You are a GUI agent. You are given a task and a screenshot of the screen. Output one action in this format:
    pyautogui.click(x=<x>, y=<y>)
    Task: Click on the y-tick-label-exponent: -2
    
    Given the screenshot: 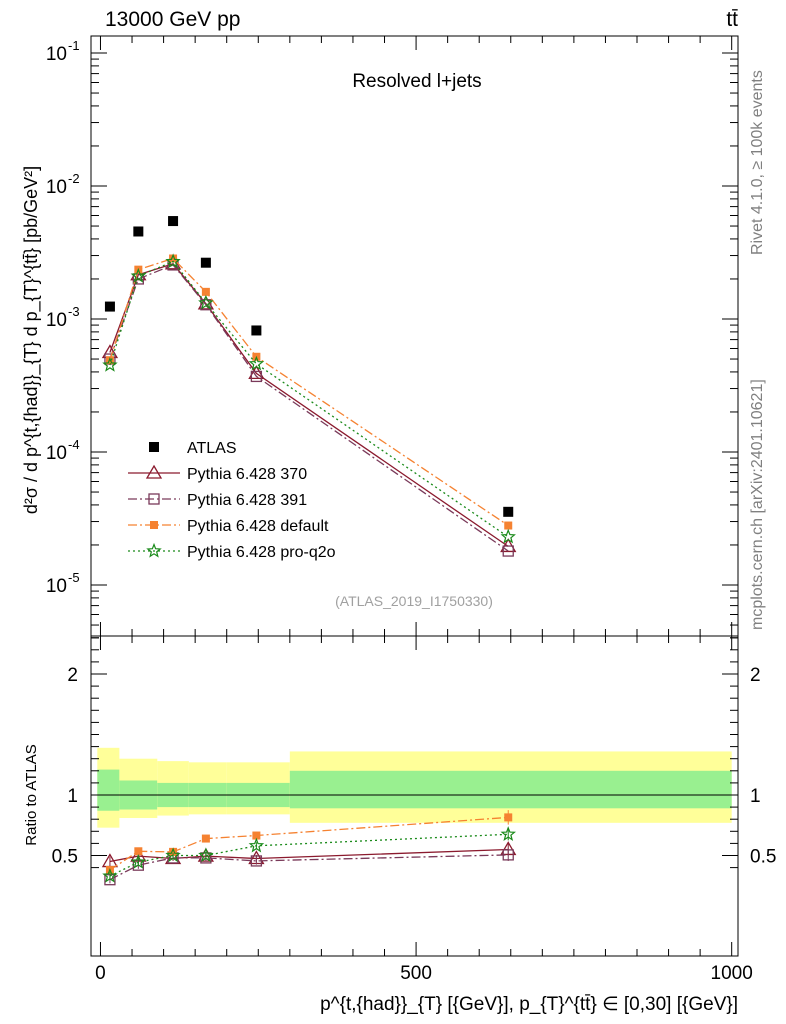 What is the action you would take?
    pyautogui.click(x=74, y=178)
    